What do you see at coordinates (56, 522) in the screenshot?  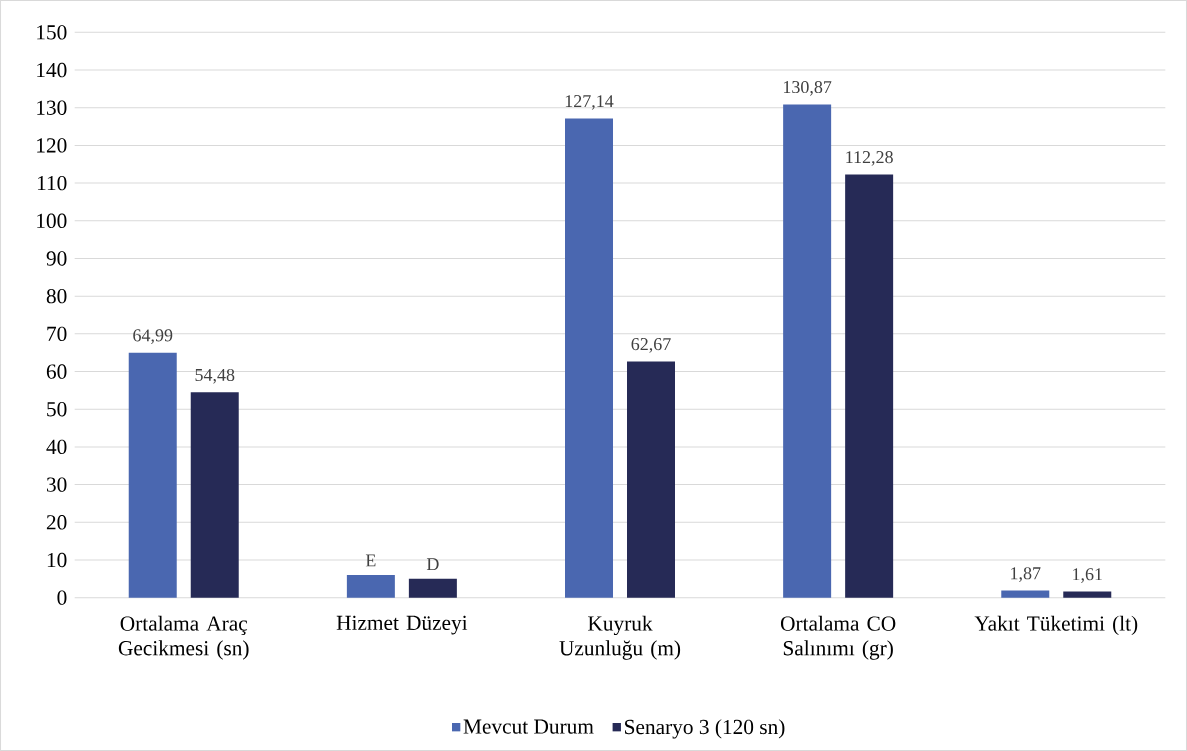 I see `y-tick-label: 20` at bounding box center [56, 522].